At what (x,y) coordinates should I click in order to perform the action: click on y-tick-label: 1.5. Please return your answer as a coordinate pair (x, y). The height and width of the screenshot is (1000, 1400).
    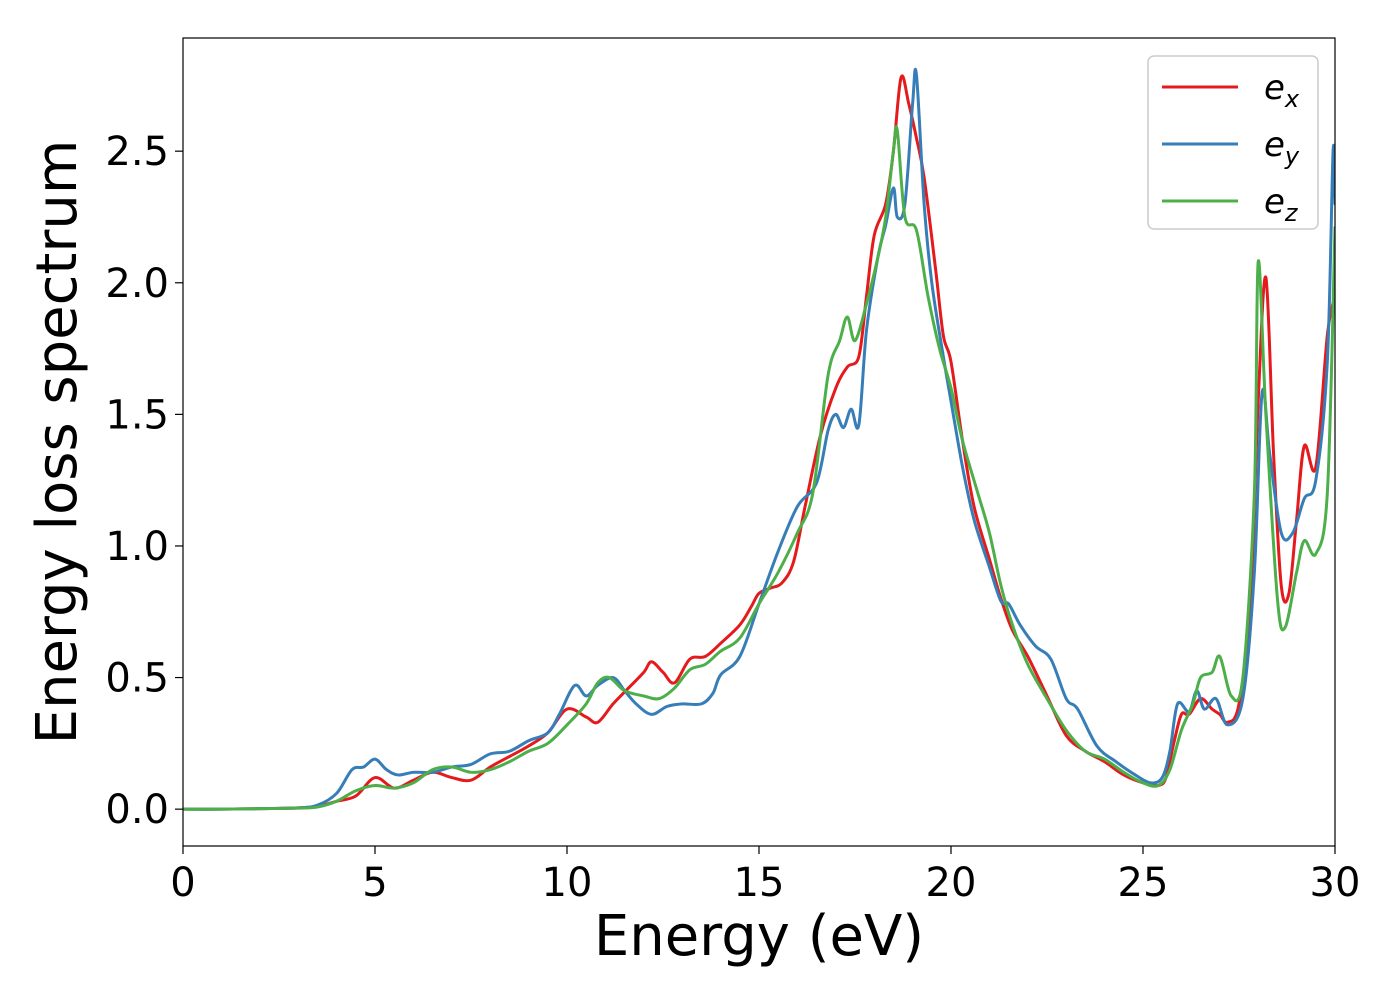
    Looking at the image, I should click on (137, 415).